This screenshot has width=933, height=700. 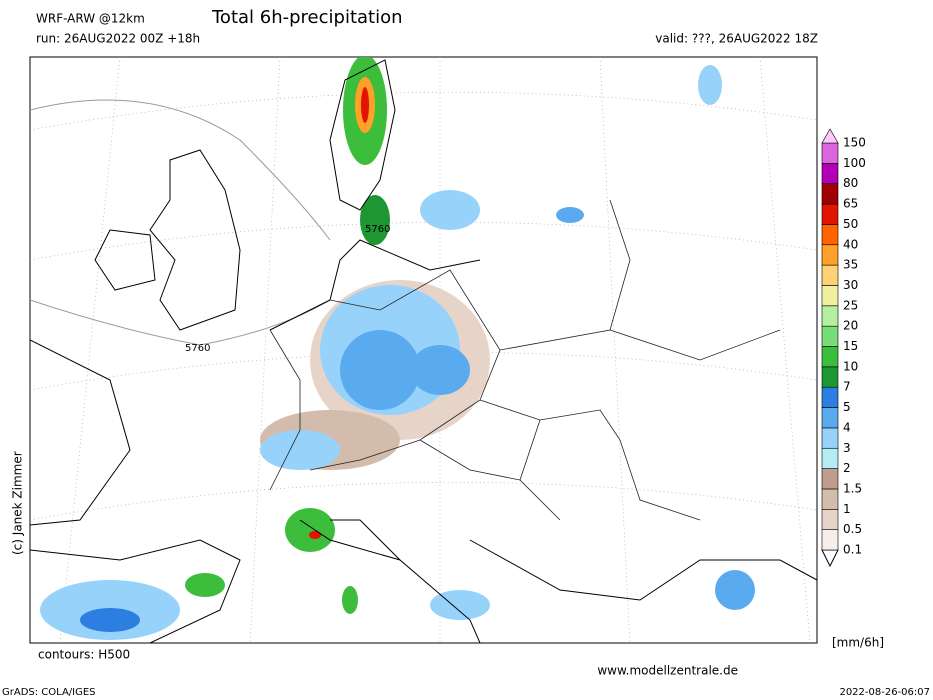 I want to click on colorbar-label: 35, so click(x=850, y=265).